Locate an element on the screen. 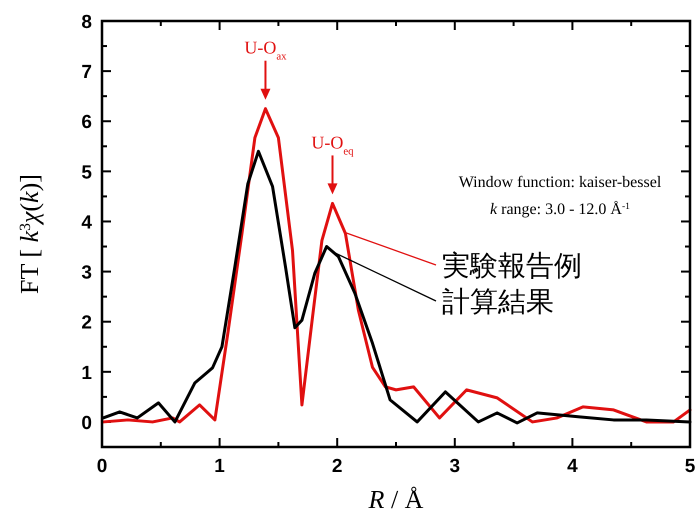 The height and width of the screenshot is (521, 699). x-tick-label: 5 is located at coordinates (690, 466).